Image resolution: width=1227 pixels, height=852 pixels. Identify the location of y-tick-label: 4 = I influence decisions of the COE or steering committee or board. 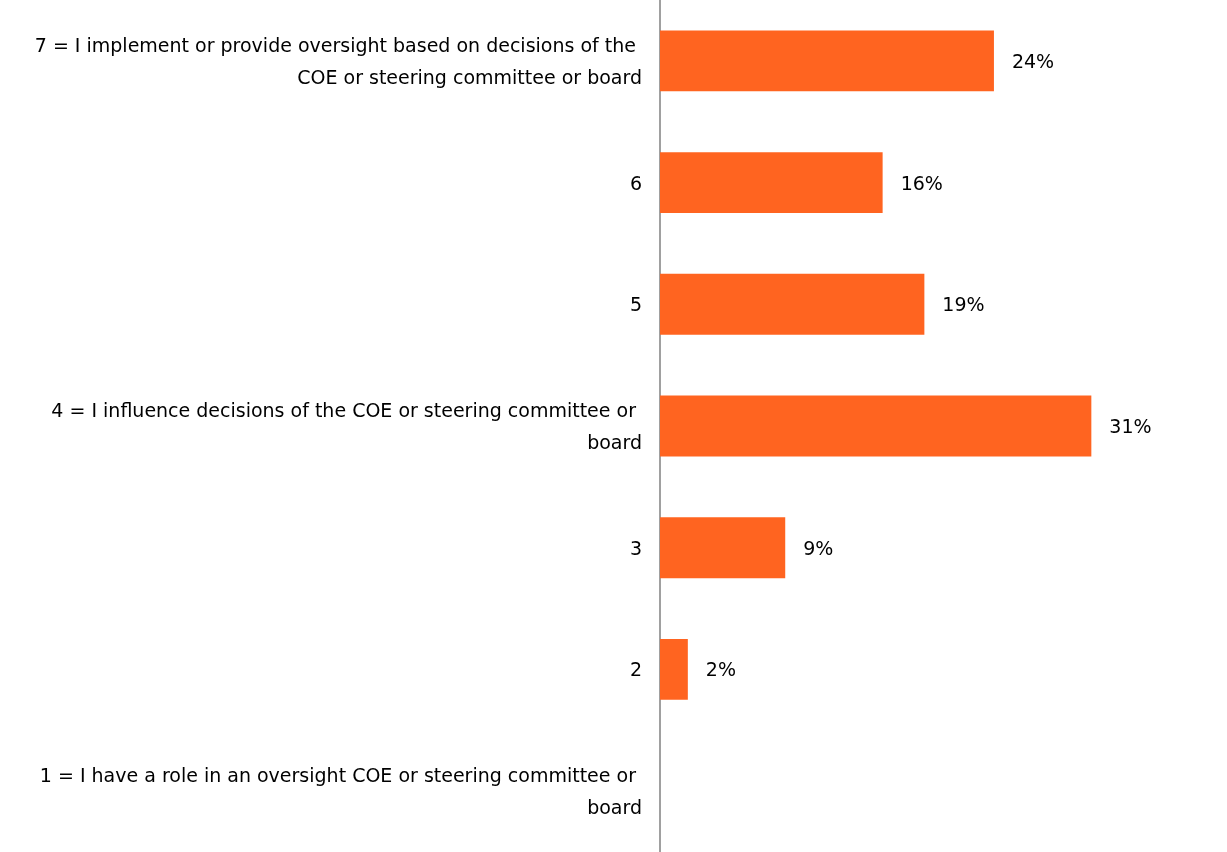
(346, 426).